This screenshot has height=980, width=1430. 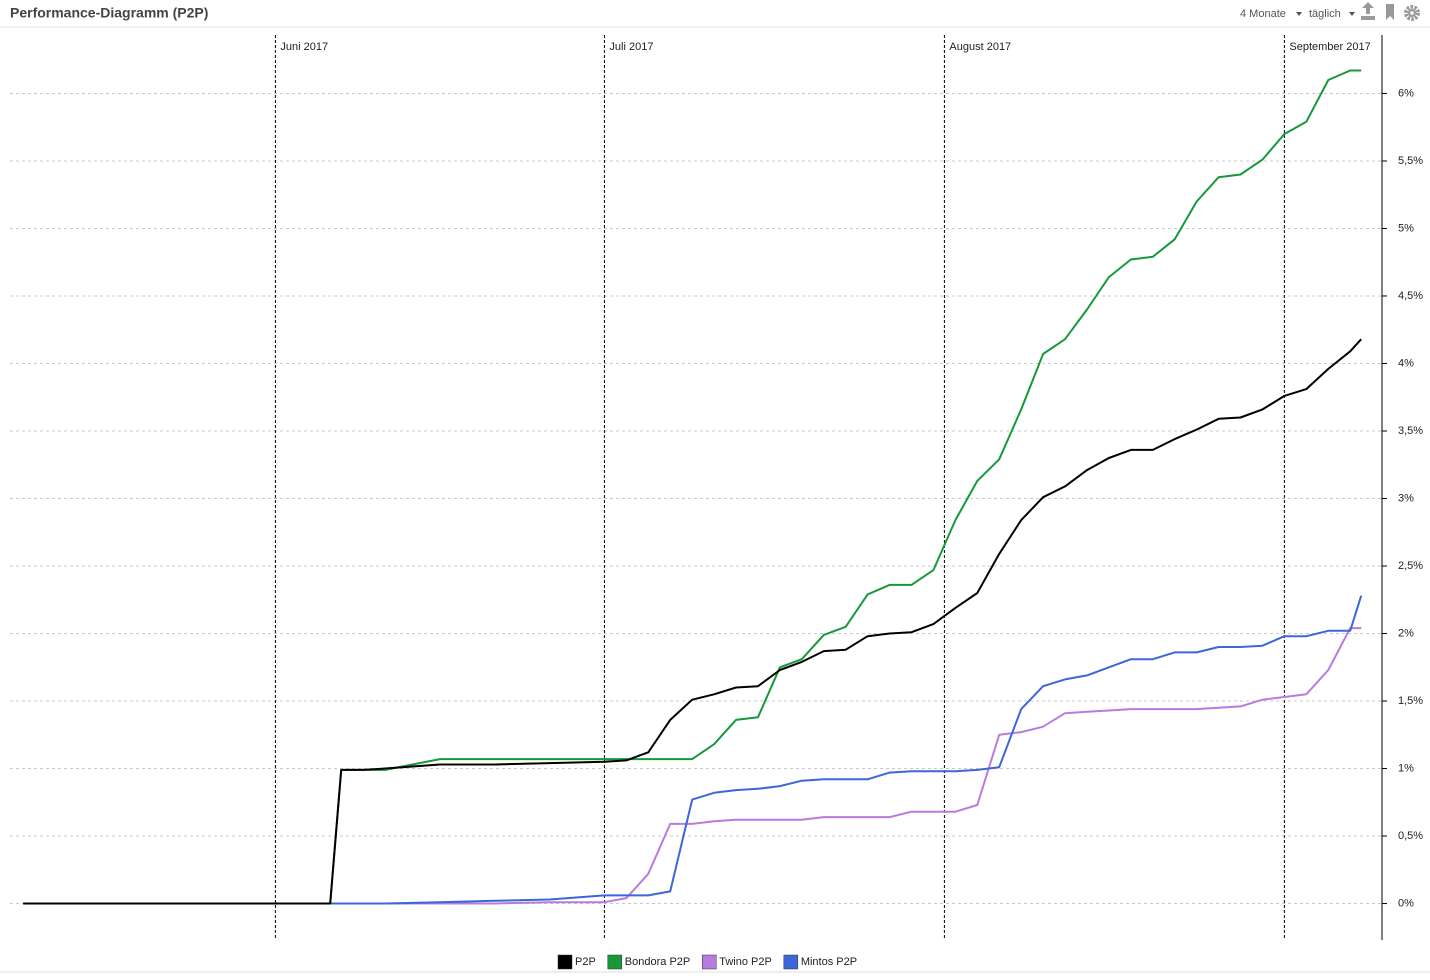 I want to click on y-tick-label: 1%, so click(x=1406, y=768).